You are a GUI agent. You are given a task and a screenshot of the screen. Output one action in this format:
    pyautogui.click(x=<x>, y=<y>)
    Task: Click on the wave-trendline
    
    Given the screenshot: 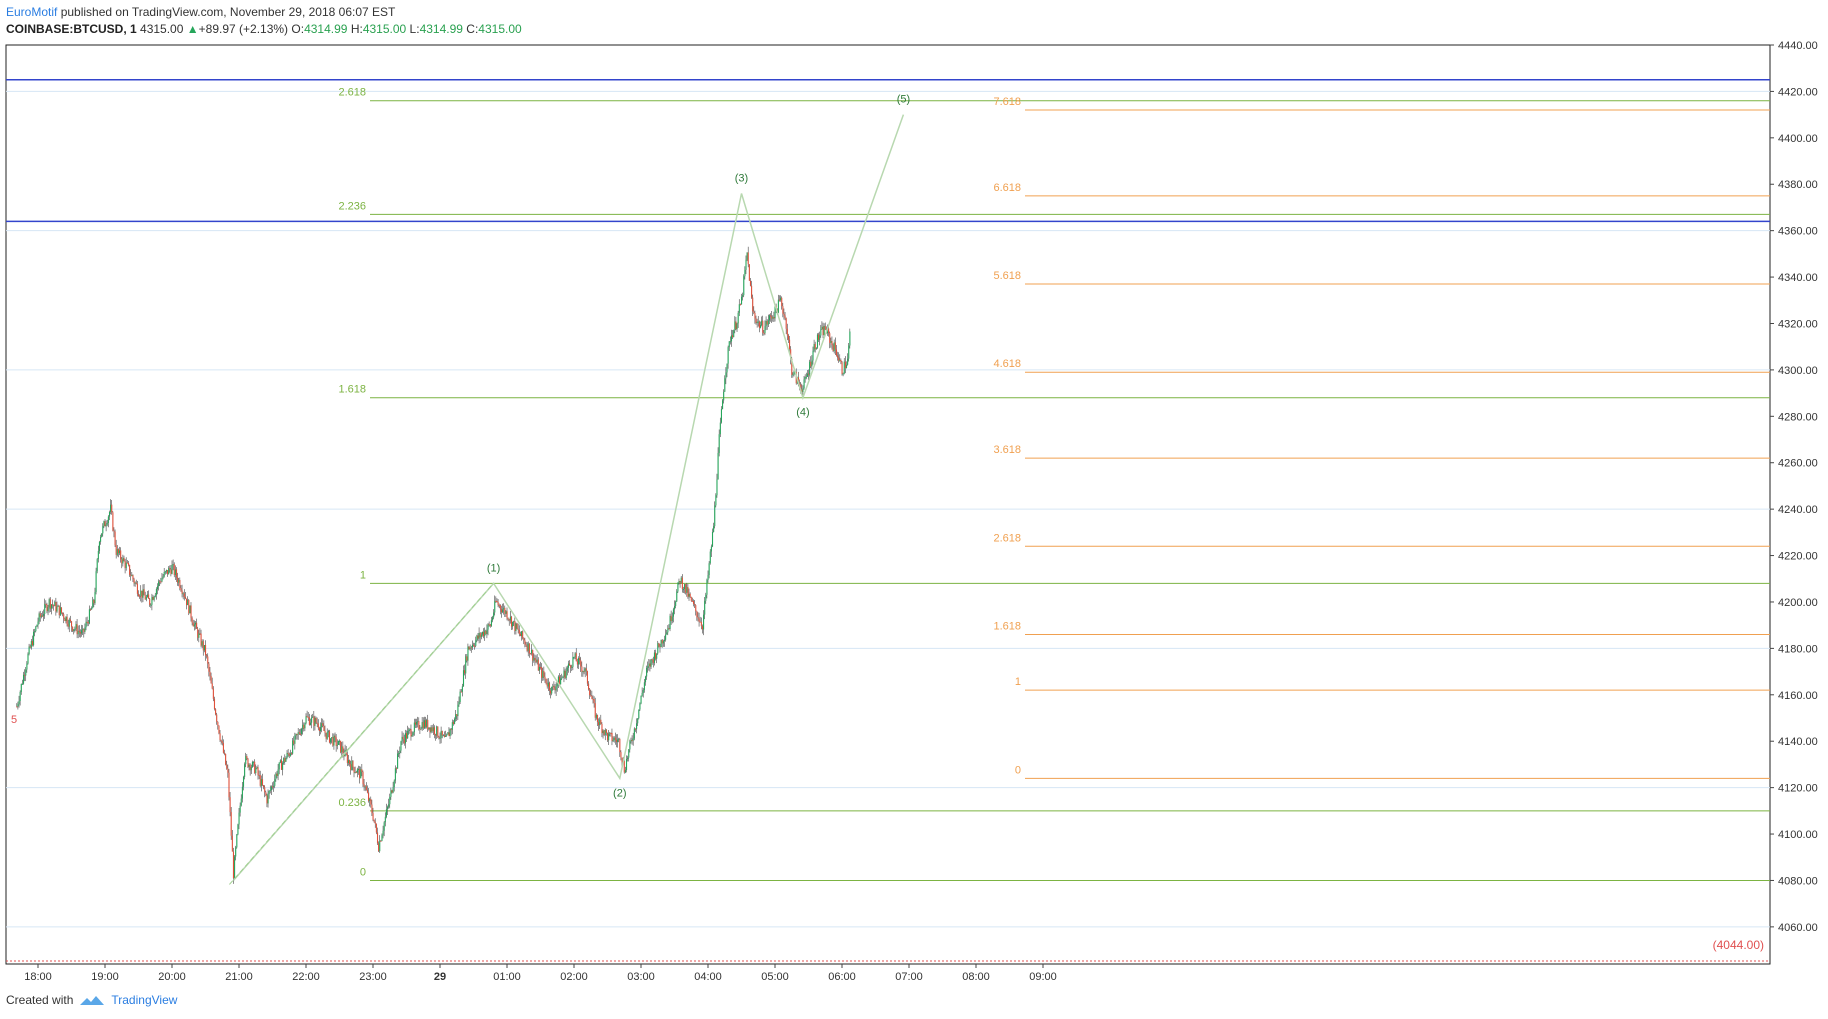 What is the action you would take?
    pyautogui.click(x=360, y=735)
    